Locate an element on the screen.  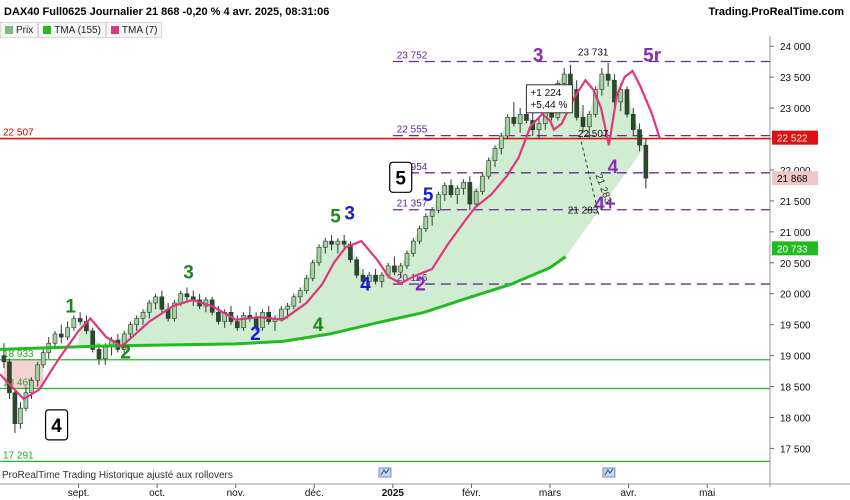
y-tick-label: 21 500 is located at coordinates (795, 202).